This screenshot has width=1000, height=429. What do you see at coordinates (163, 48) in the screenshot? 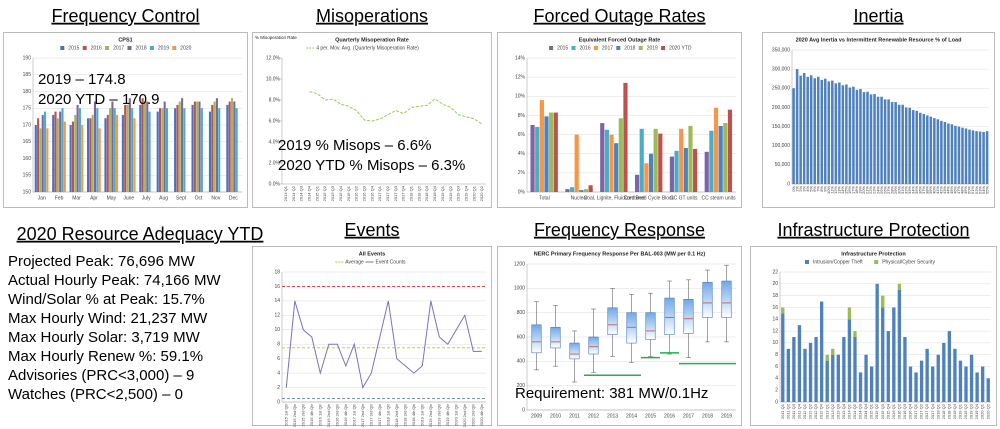
I see `legend-label: 2019` at bounding box center [163, 48].